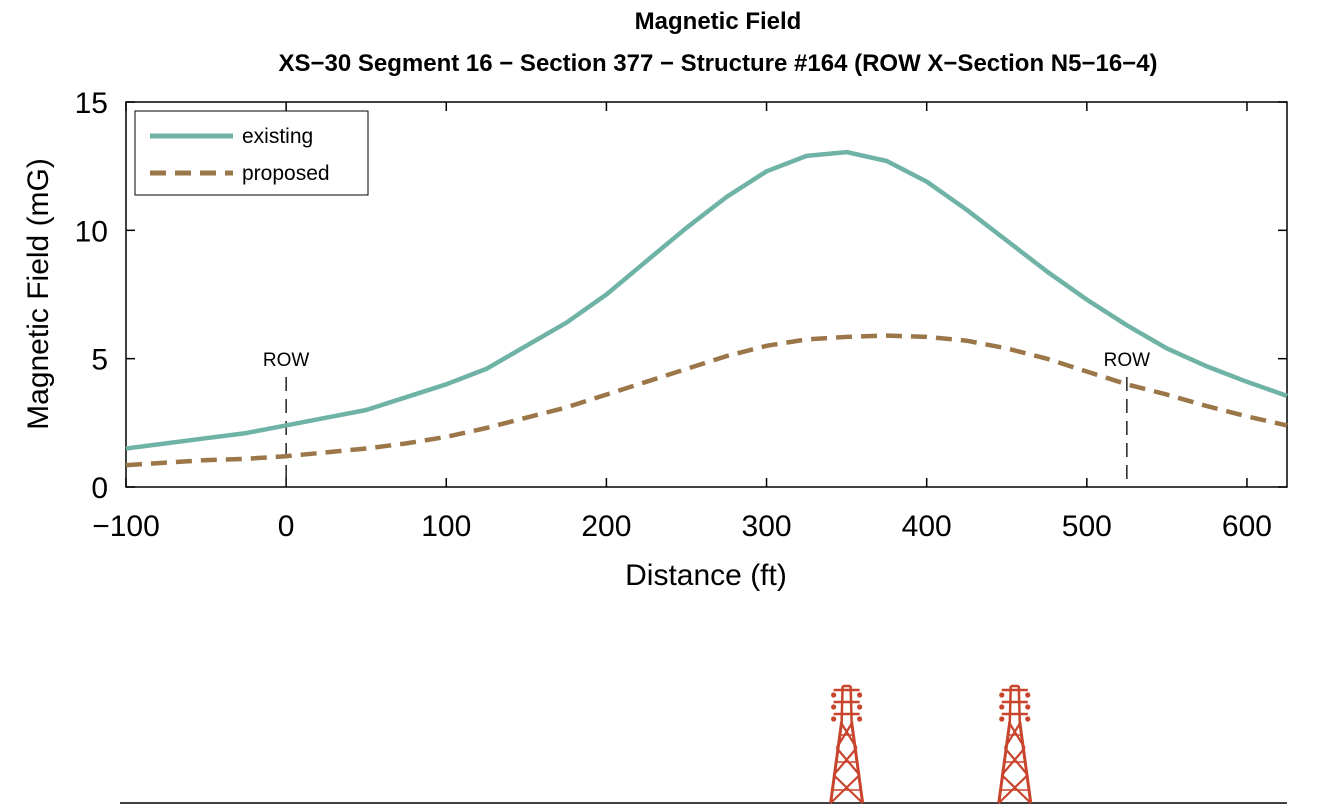  I want to click on x-tick-label: 500, so click(1087, 526).